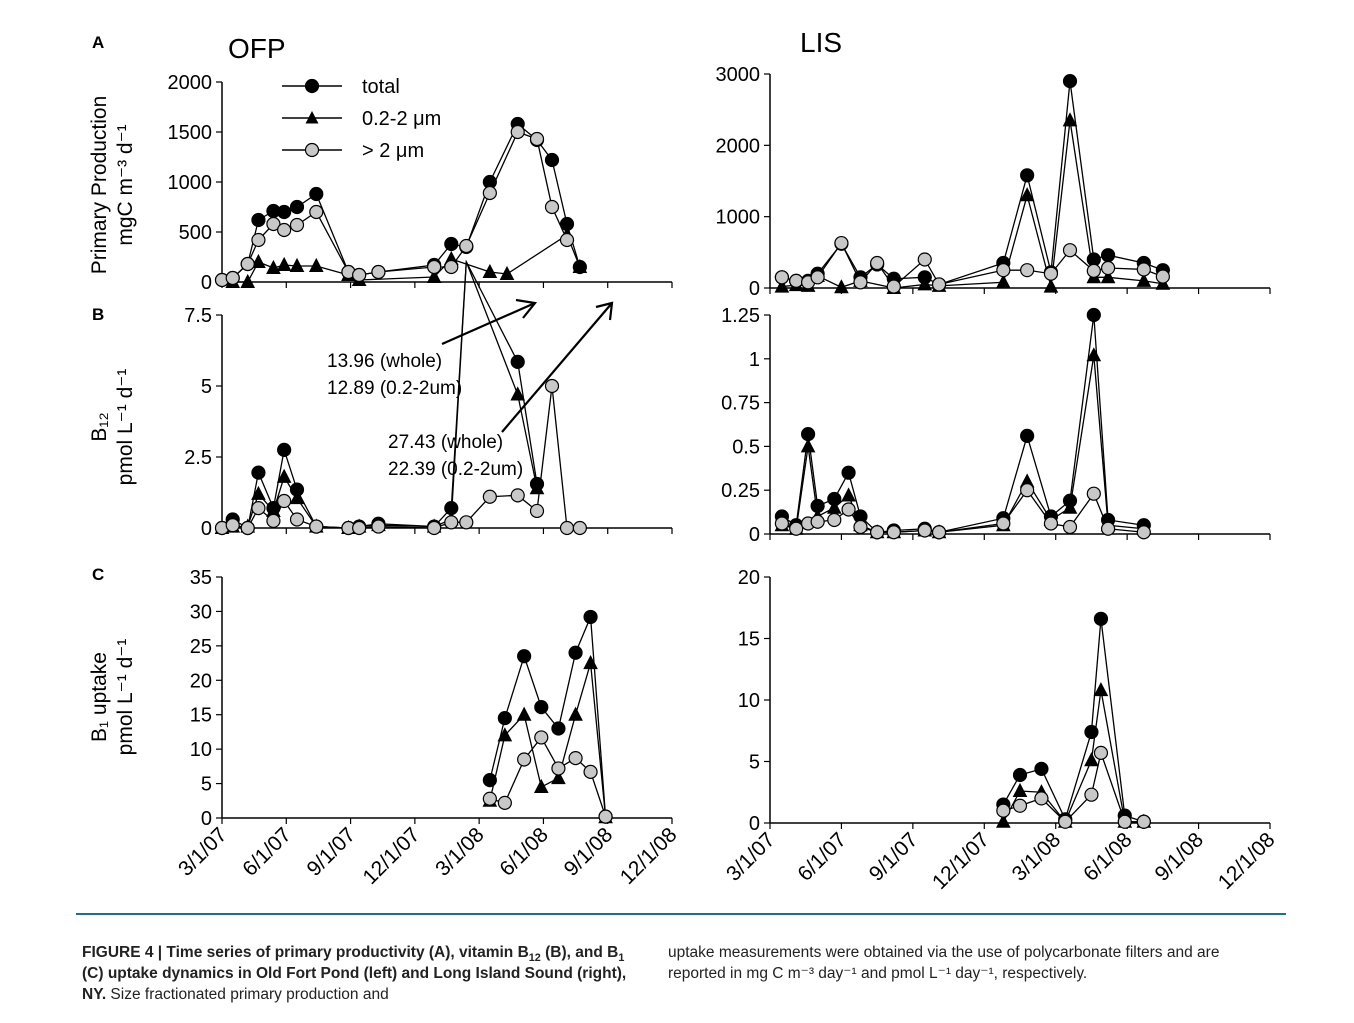  Describe the element at coordinates (1004, 701) in the screenshot. I see `panel-C-lis: 0 5 10 15 20` at that location.